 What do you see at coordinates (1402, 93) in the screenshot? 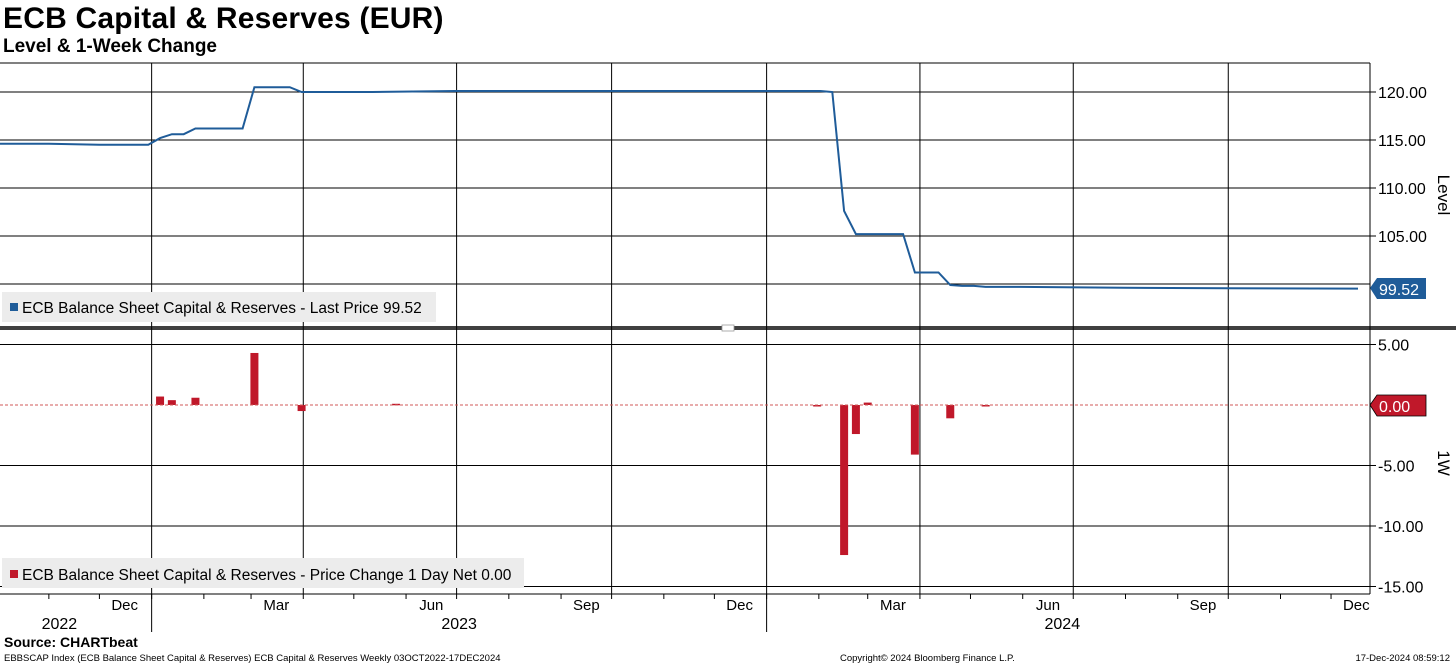
I see `level-y-tick-label: 120.00` at bounding box center [1402, 93].